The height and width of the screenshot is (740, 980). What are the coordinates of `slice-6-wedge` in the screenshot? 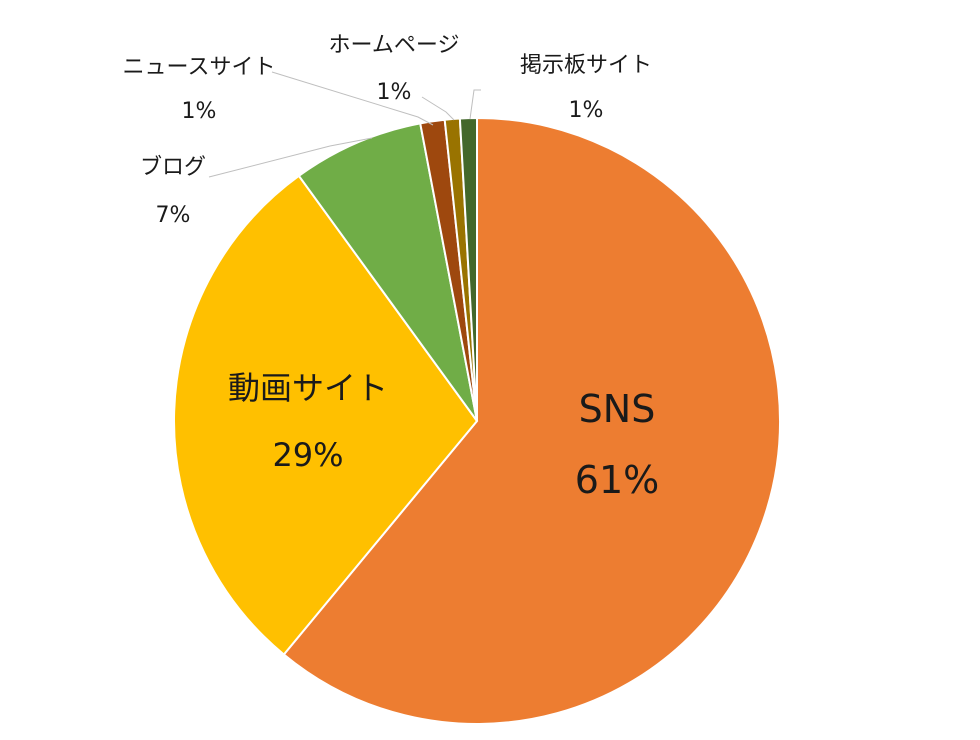 It's located at (468, 269).